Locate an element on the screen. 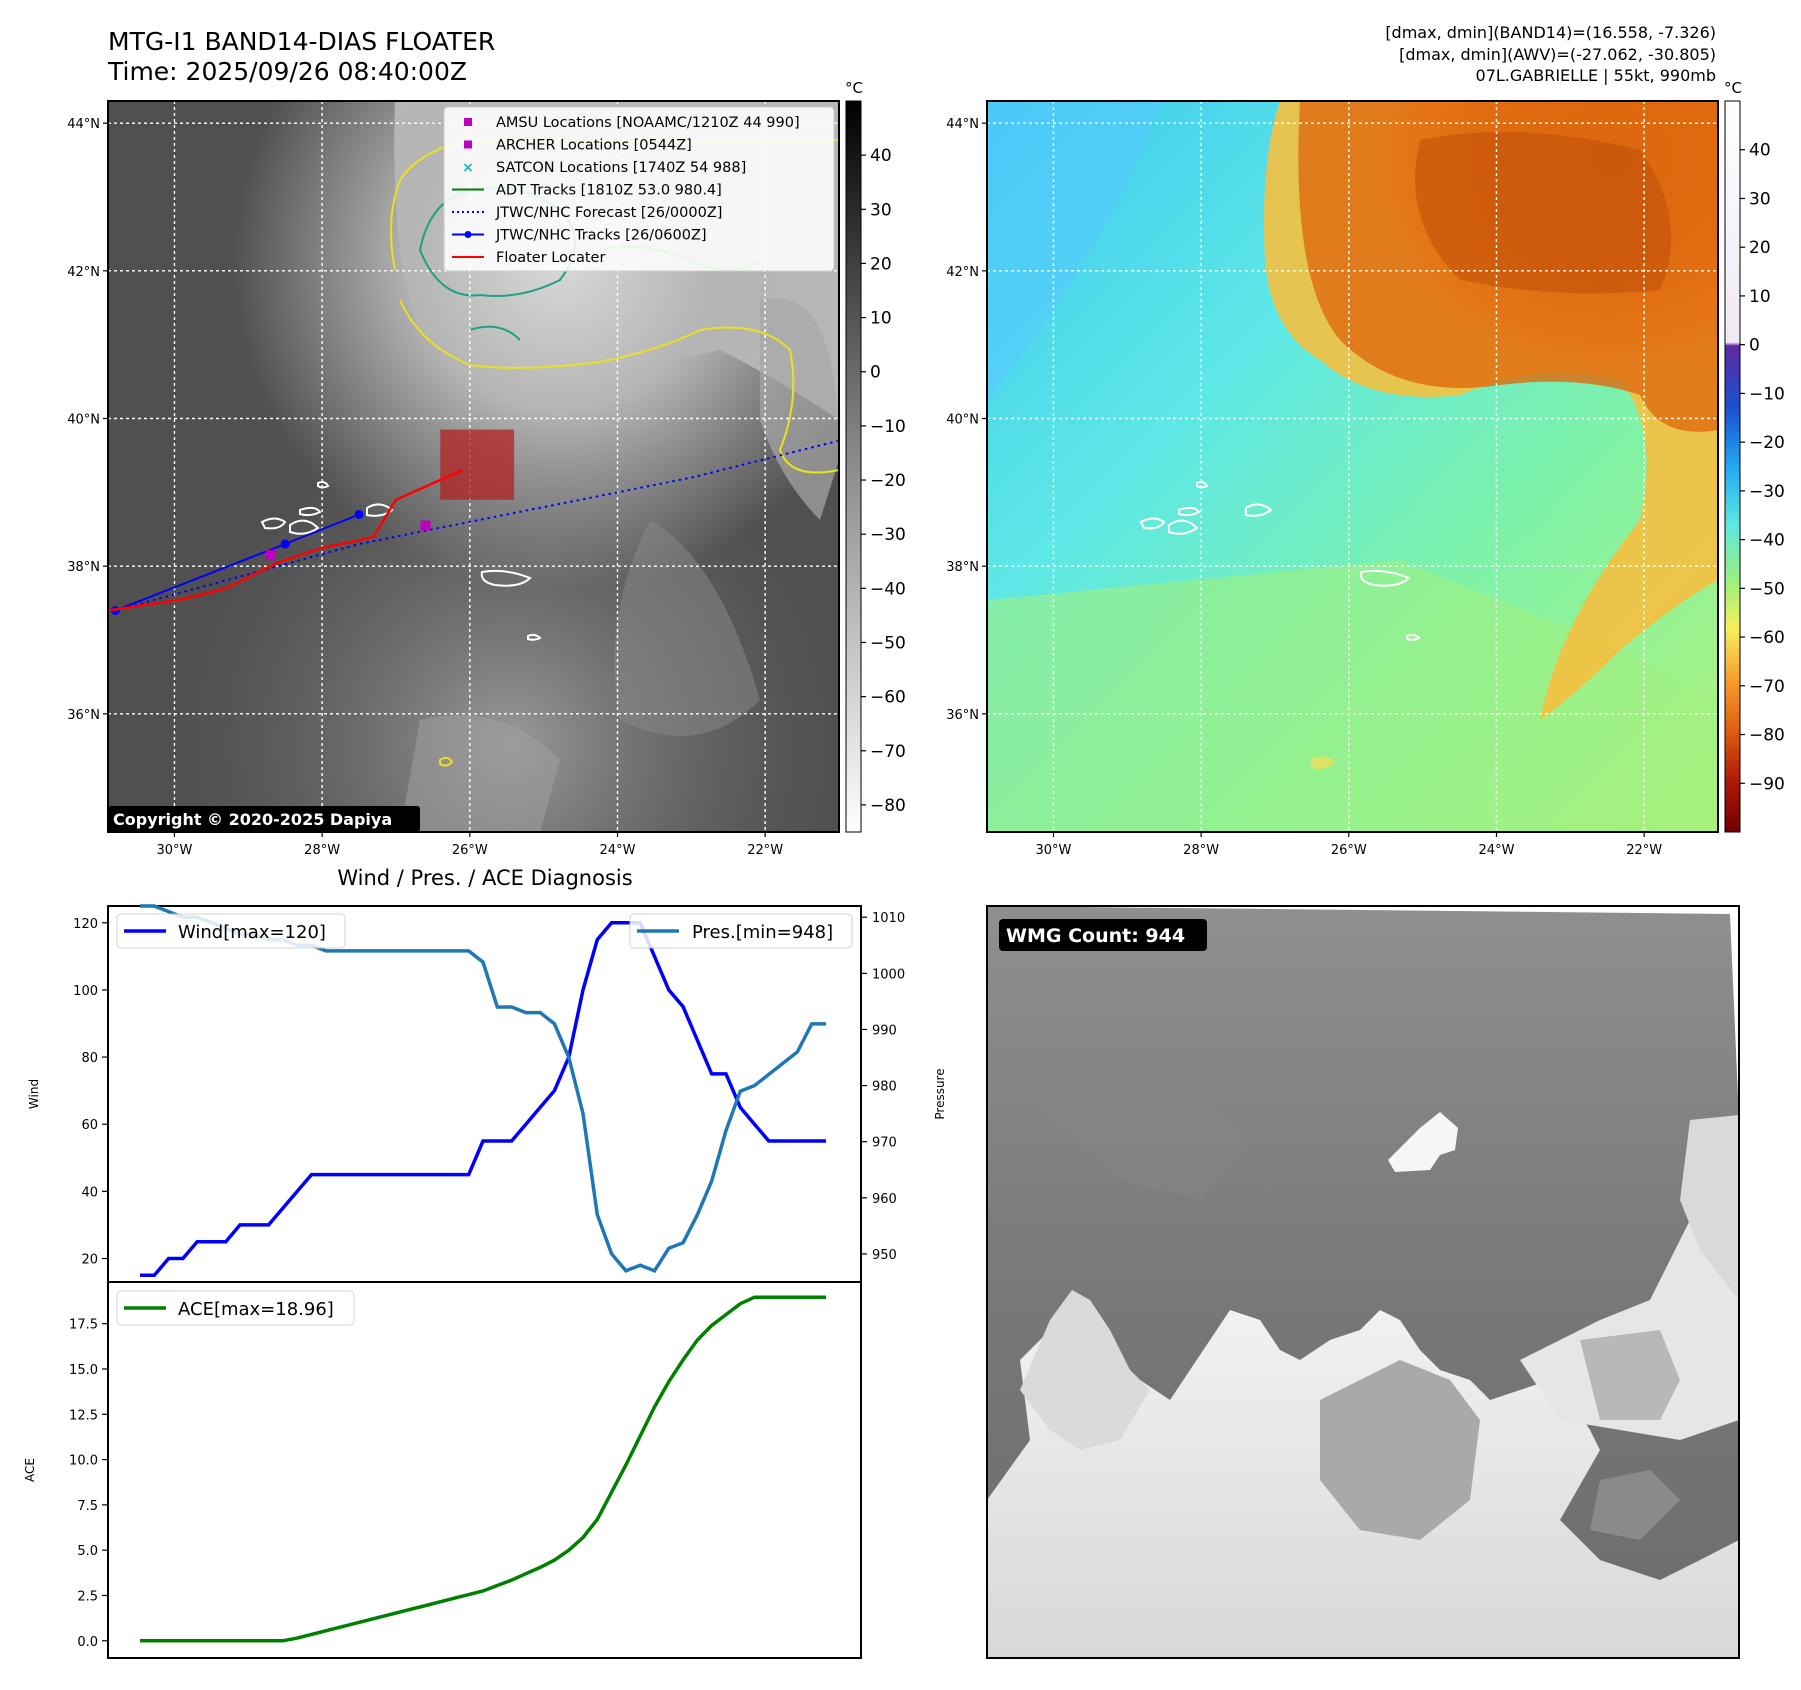 The image size is (1801, 1690). ir-colorbar-tick-label: −60 is located at coordinates (888, 698).